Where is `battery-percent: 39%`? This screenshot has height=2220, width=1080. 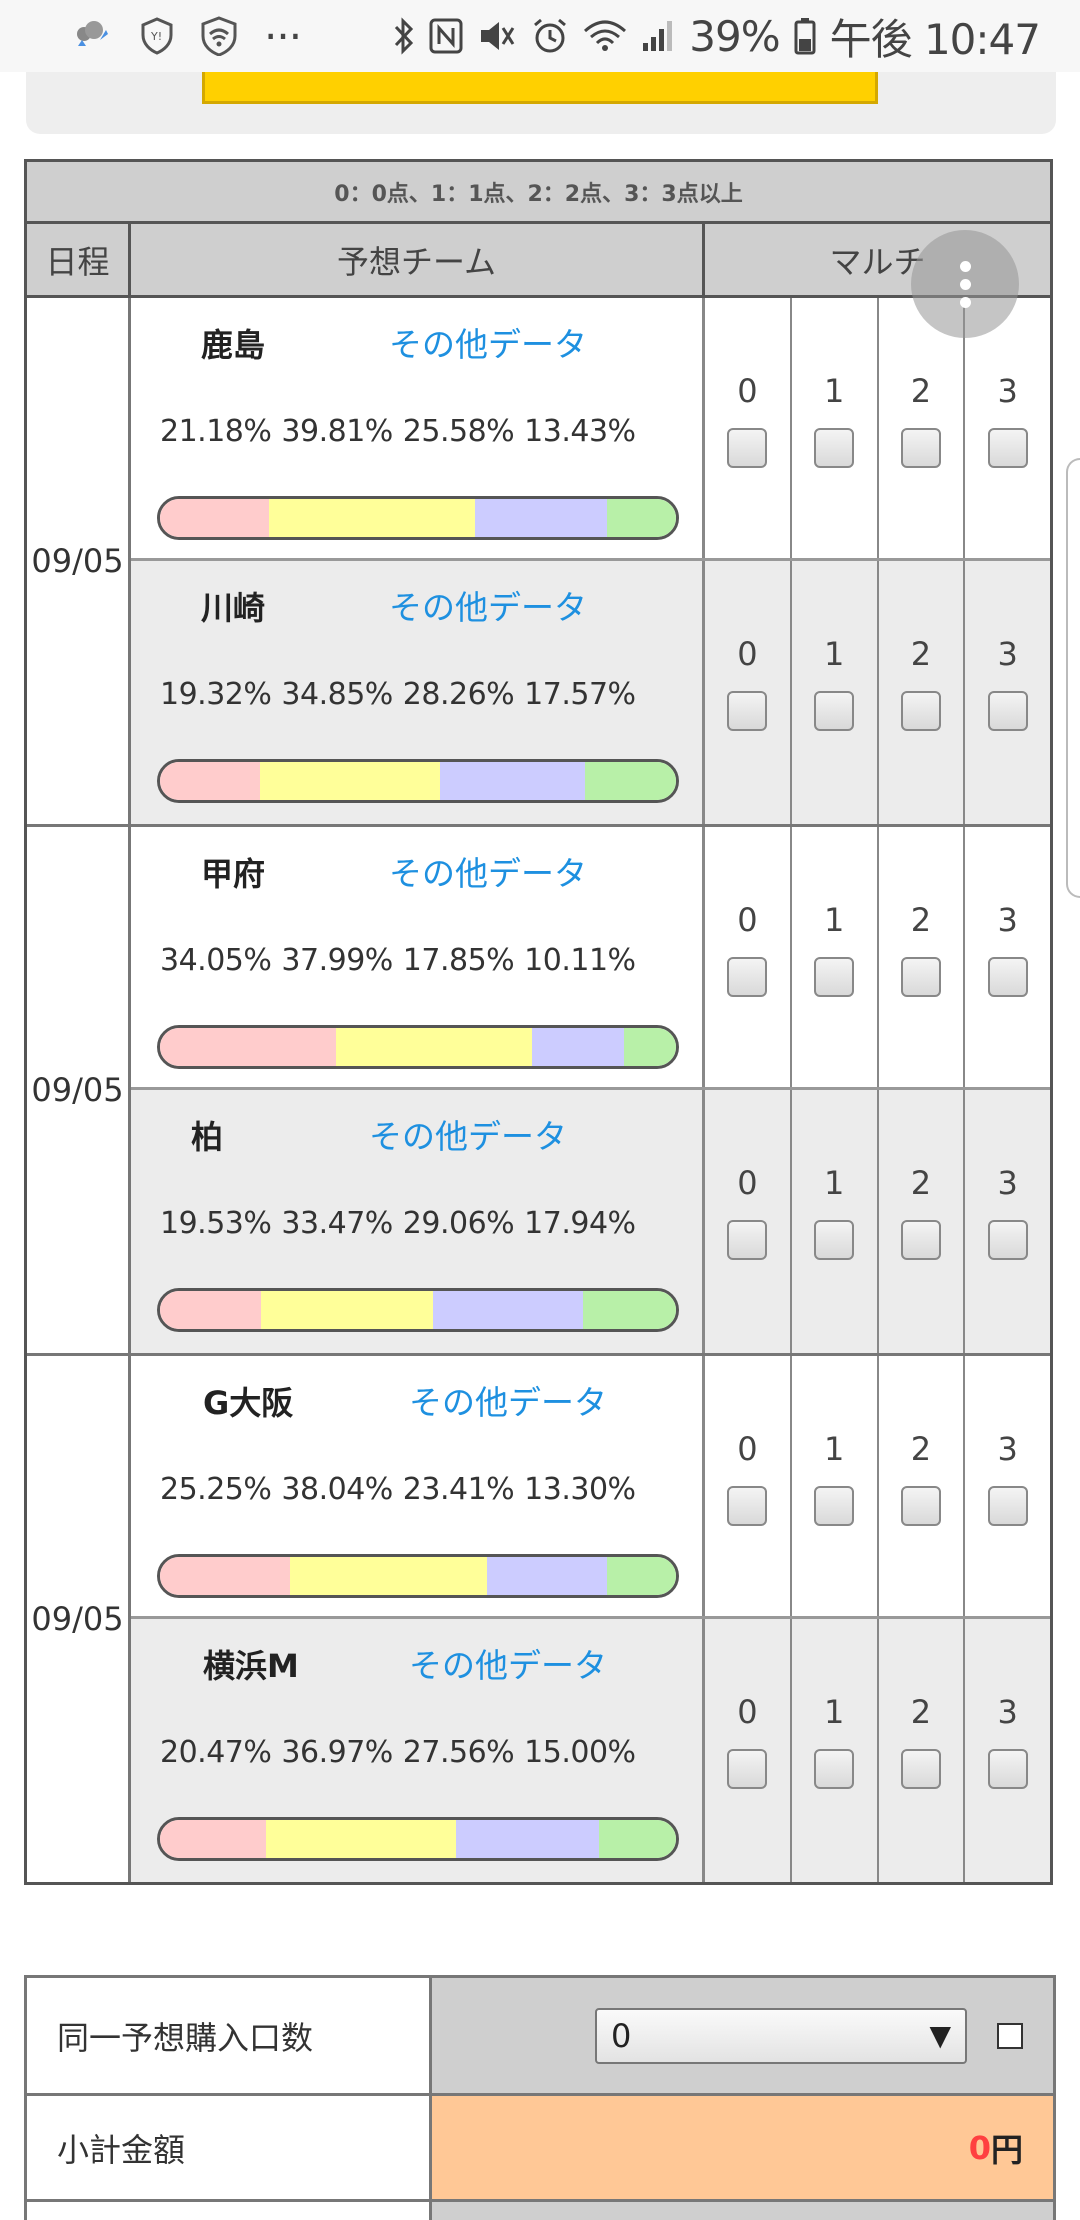 battery-percent: 39% is located at coordinates (734, 36).